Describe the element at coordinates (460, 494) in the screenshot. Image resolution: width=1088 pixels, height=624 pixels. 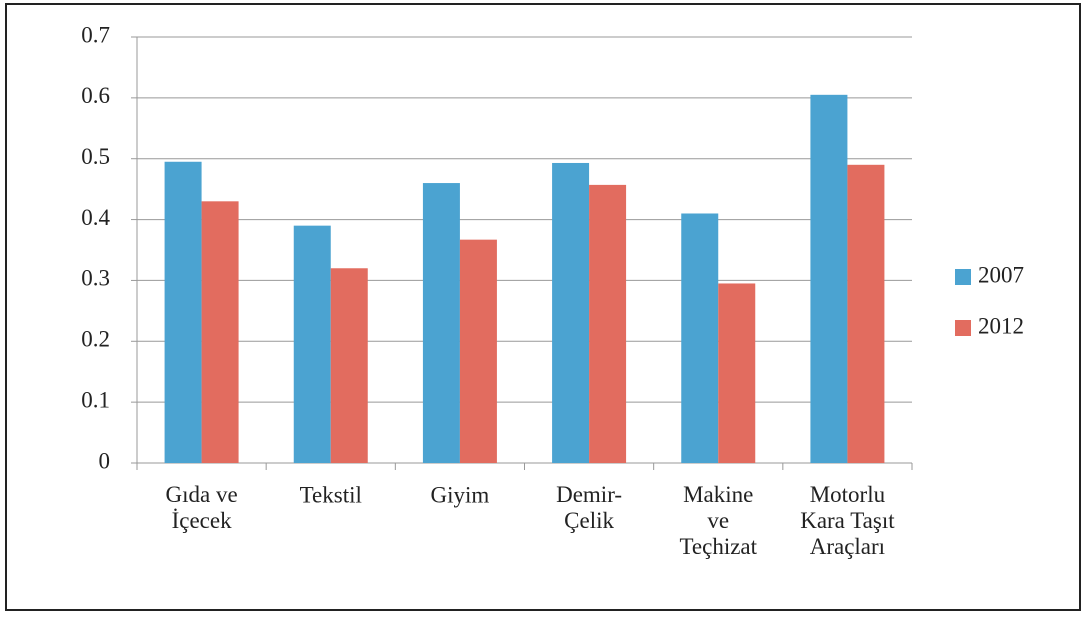
I see `x-tick-label: Giyim` at that location.